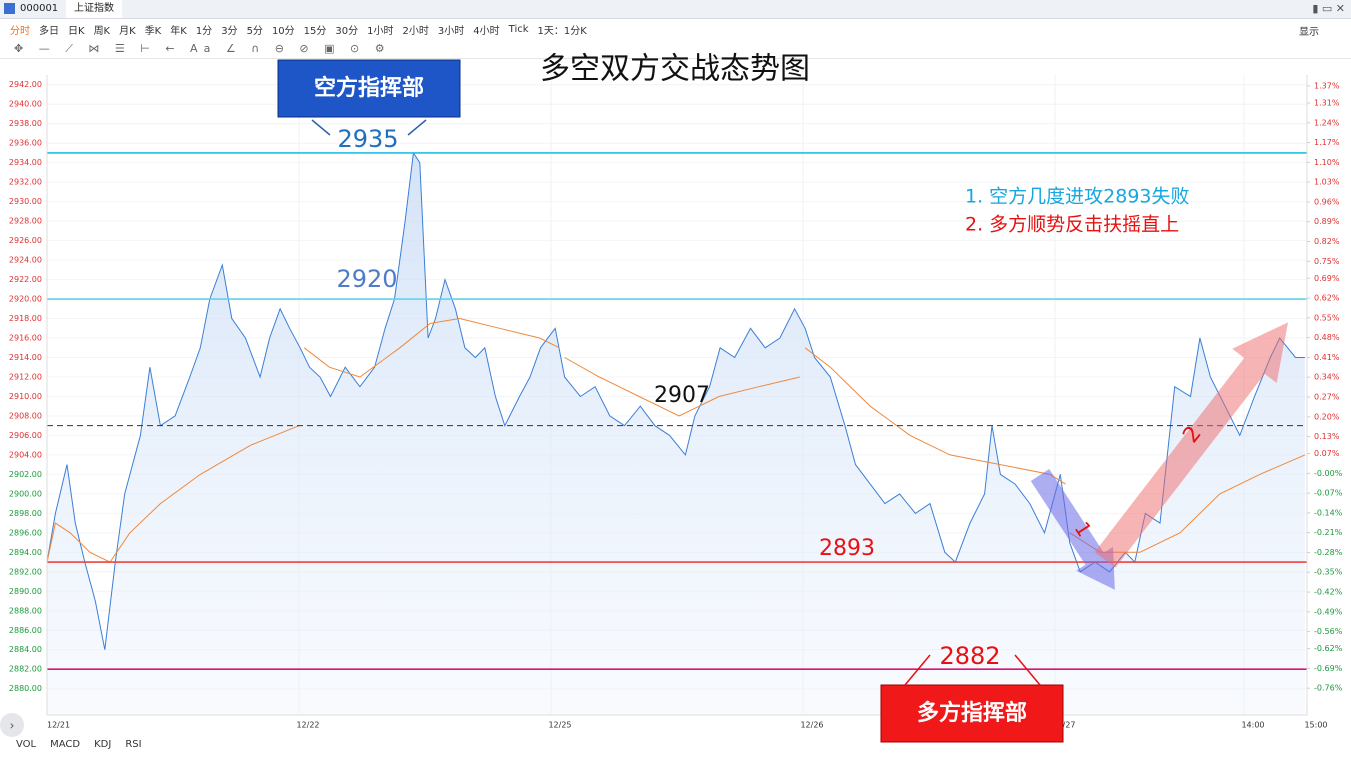  What do you see at coordinates (1327, 182) in the screenshot?
I see `y2-tick-label: 1.03%` at bounding box center [1327, 182].